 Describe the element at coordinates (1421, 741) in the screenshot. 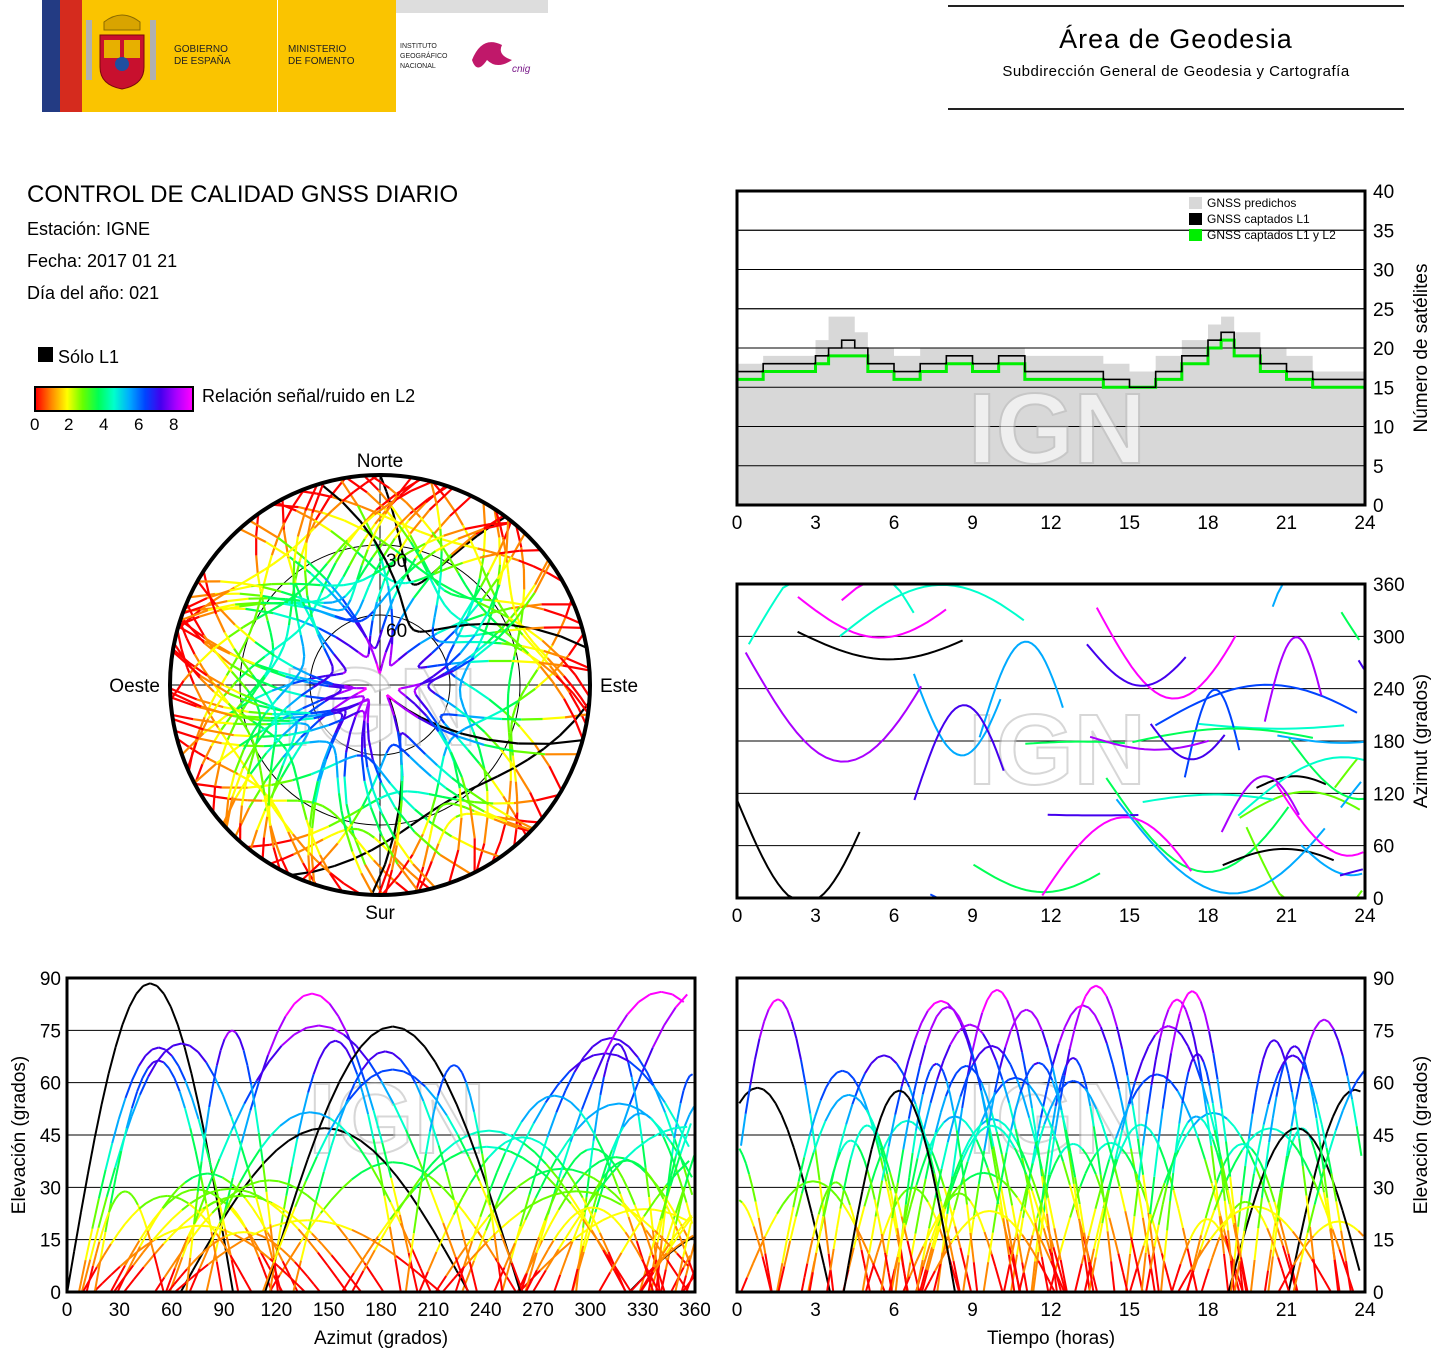

I see `y-axis-label: Azimut (grados)` at that location.